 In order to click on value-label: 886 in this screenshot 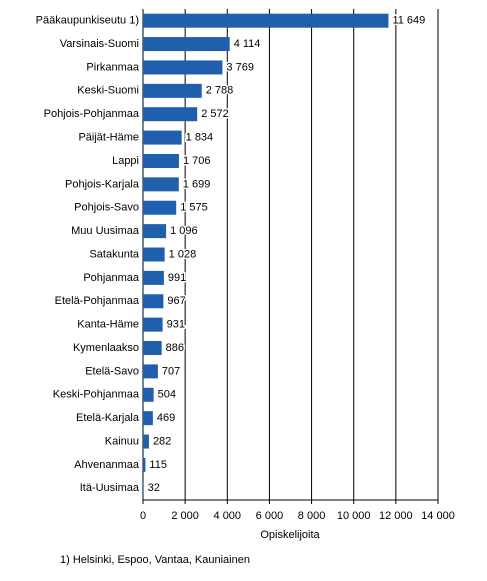, I will do `click(175, 348)`.